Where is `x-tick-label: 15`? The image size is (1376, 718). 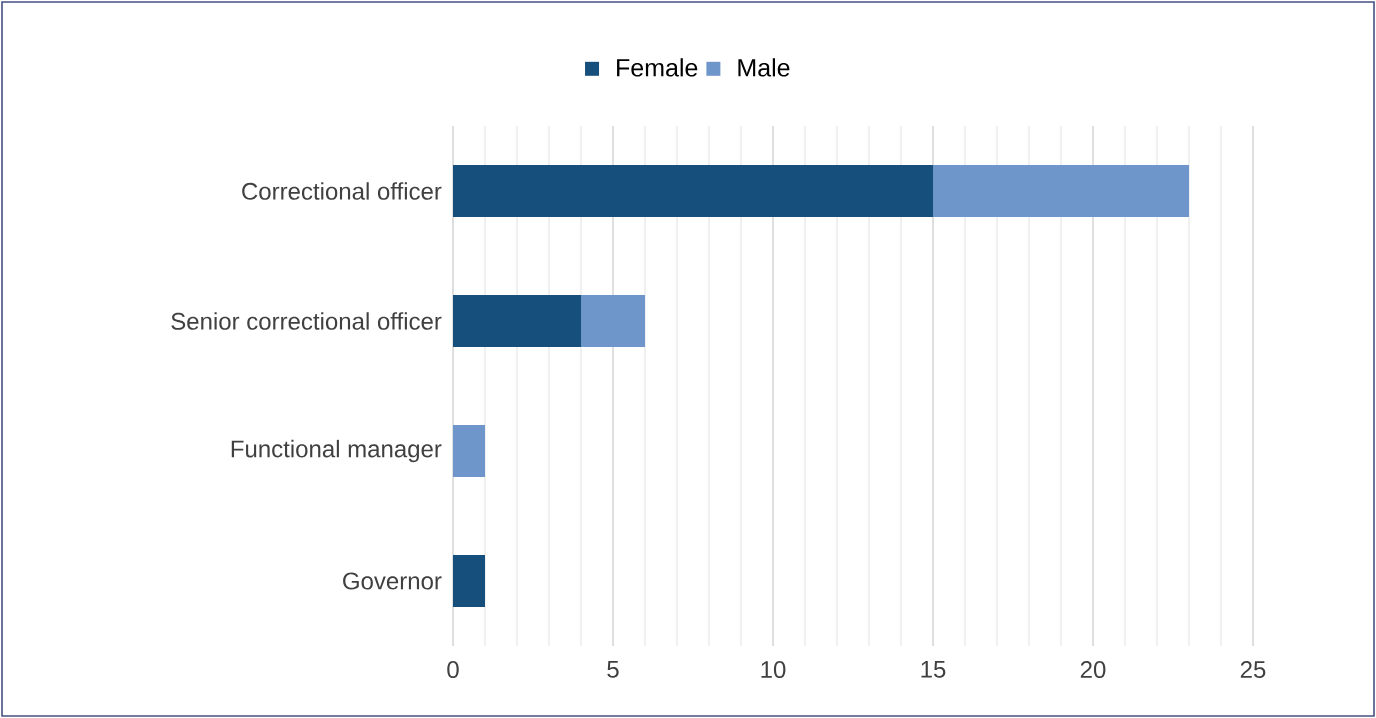 x-tick-label: 15 is located at coordinates (933, 669).